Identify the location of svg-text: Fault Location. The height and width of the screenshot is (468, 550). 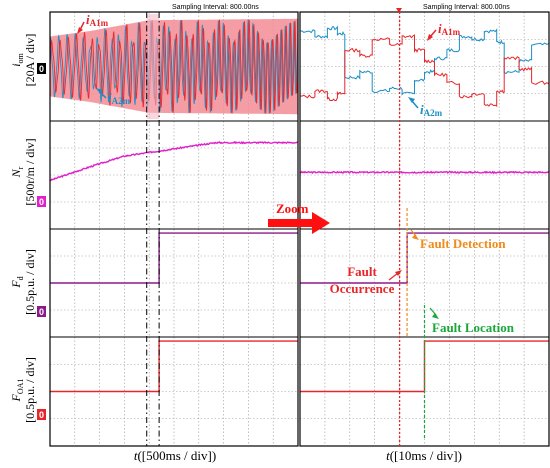
(473, 327).